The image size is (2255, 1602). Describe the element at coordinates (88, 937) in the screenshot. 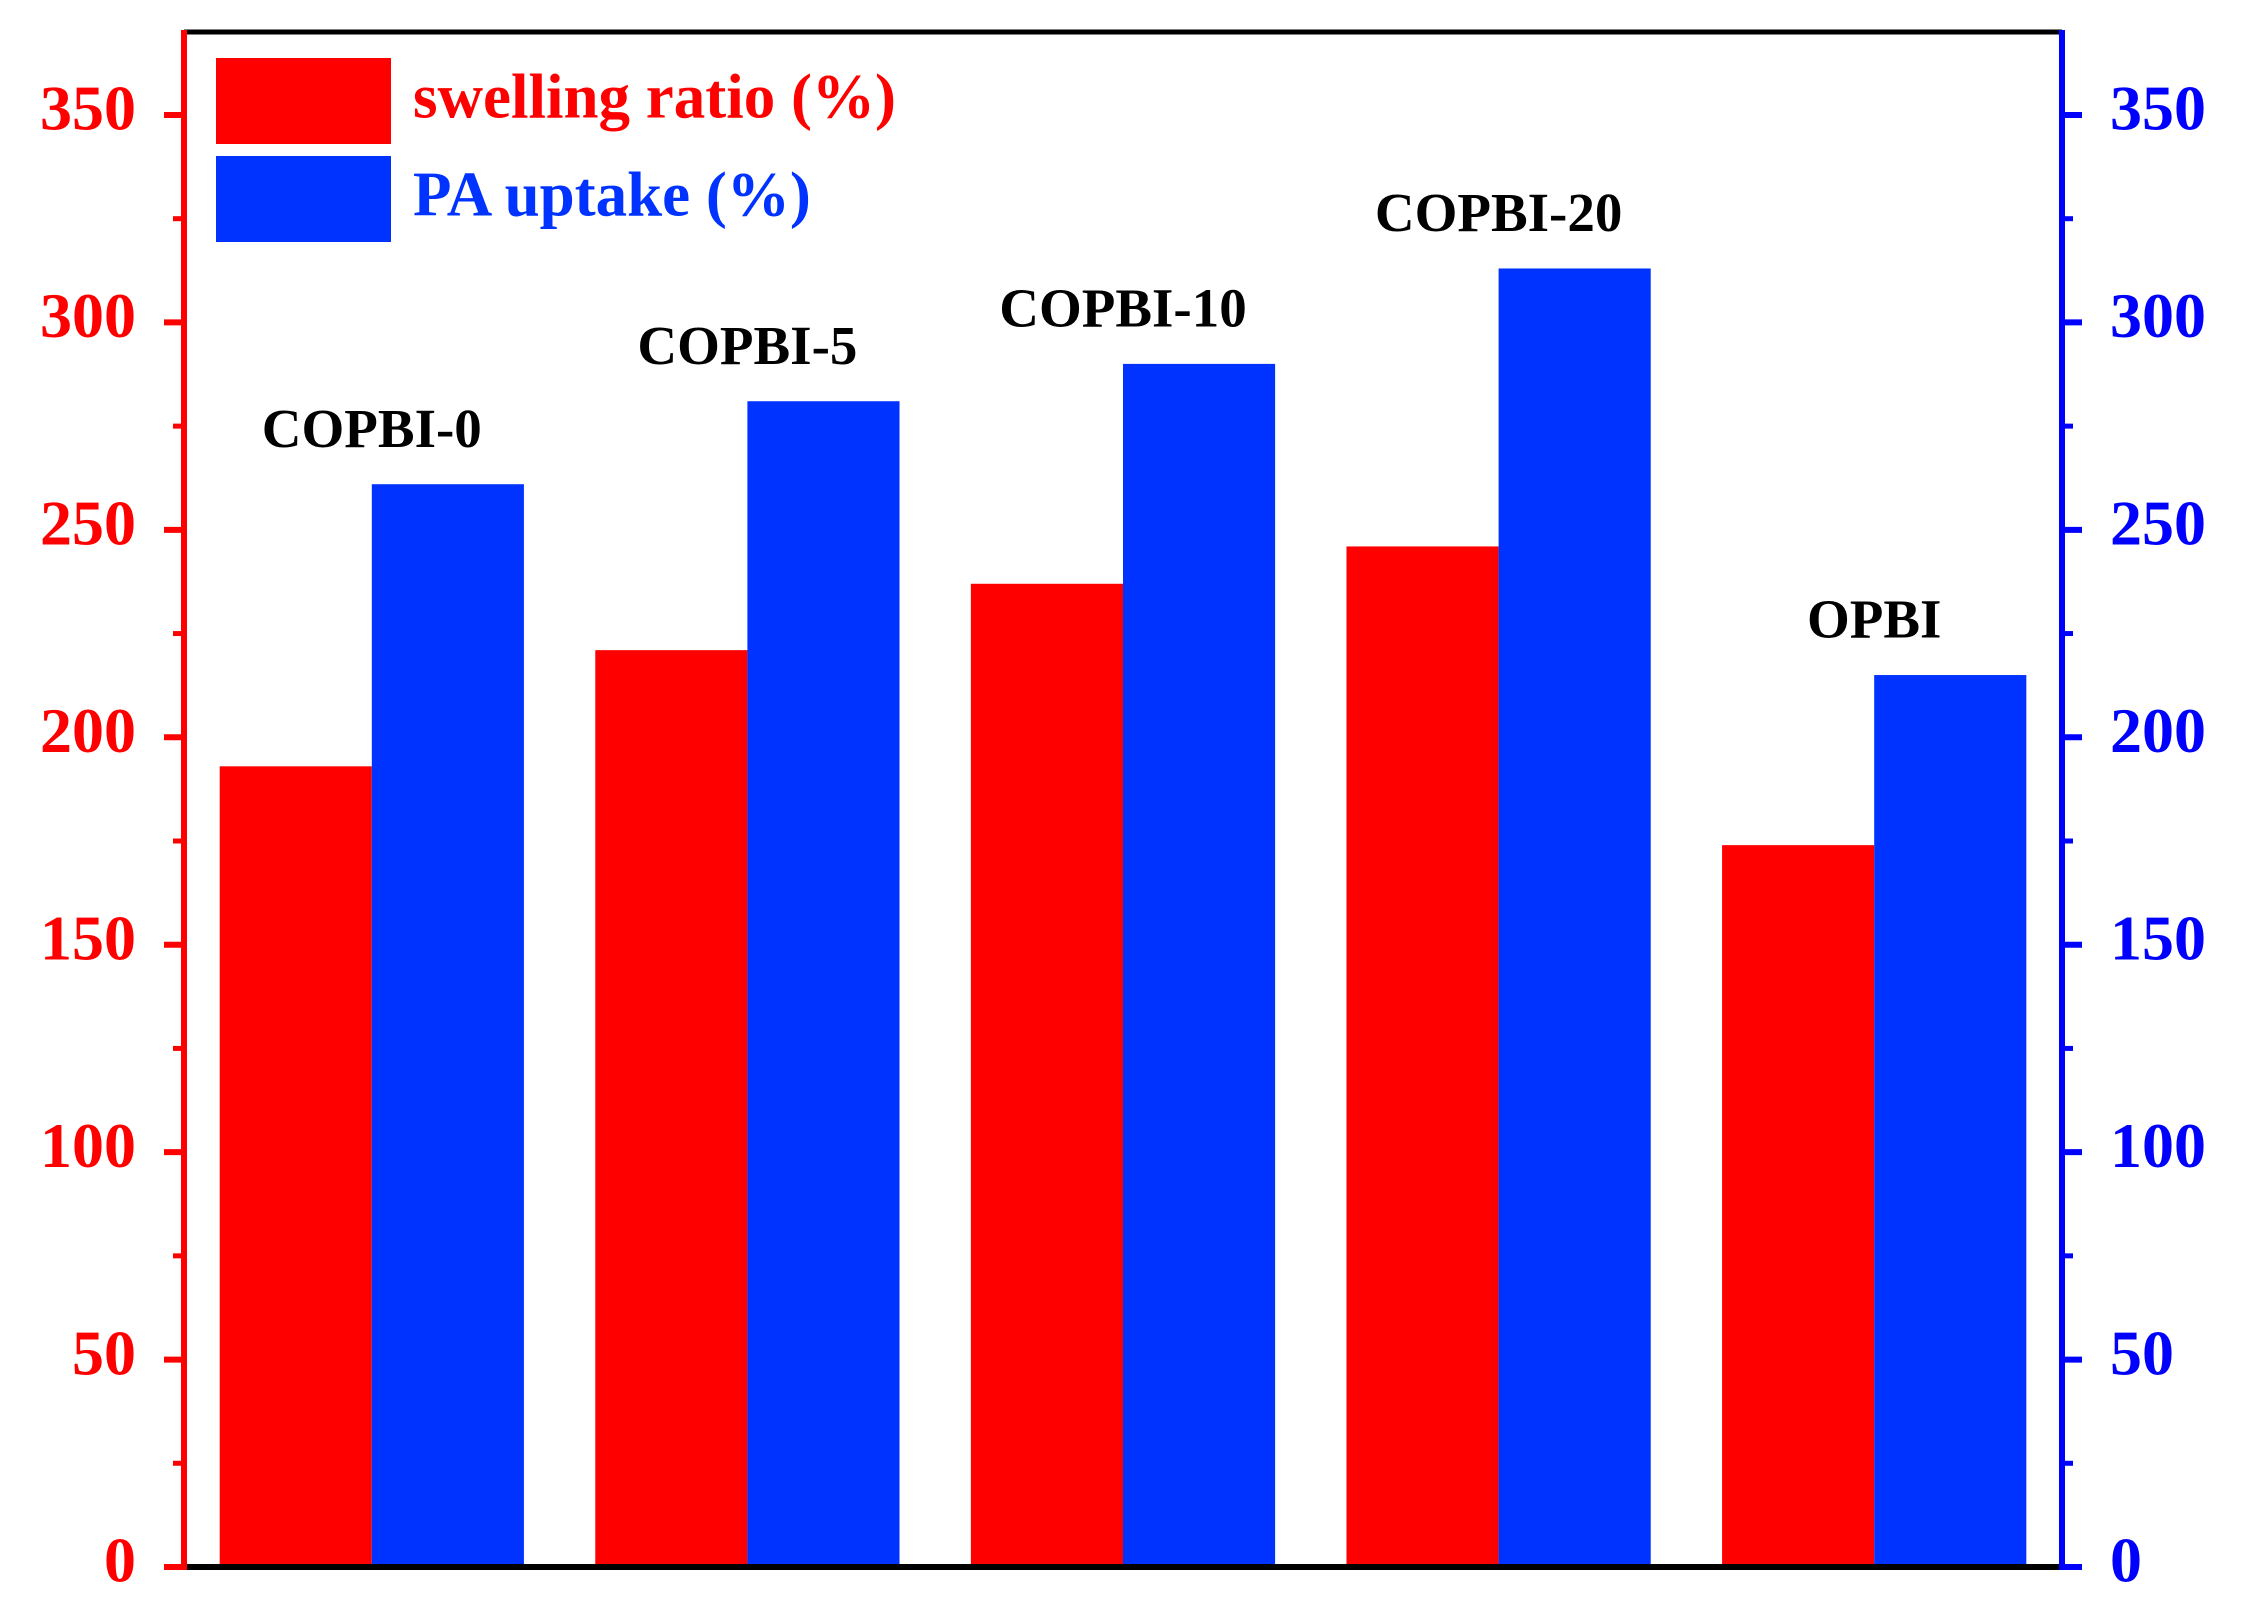

I see `y-tick-label: 150` at that location.